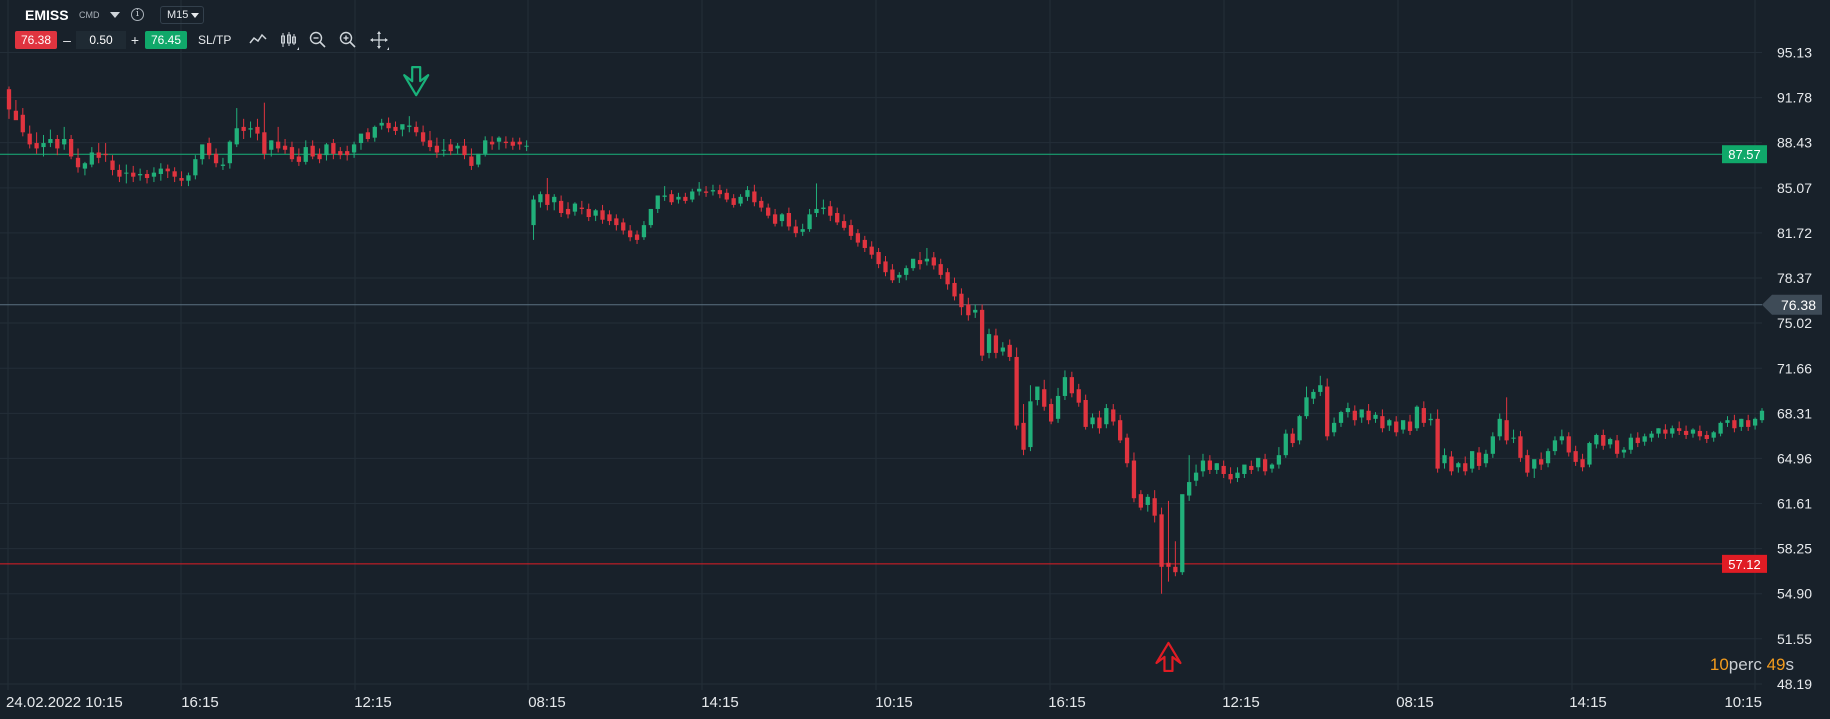 The width and height of the screenshot is (1830, 719). Describe the element at coordinates (36, 40) in the screenshot. I see `sell-button: 76.38` at that location.